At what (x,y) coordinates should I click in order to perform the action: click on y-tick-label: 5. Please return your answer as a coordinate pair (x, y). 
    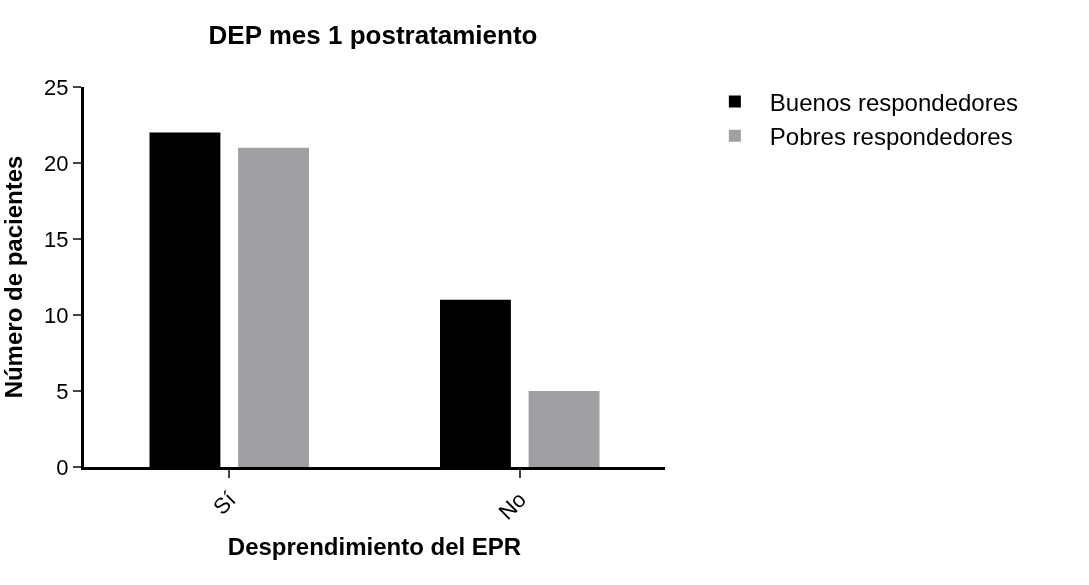
    Looking at the image, I should click on (62, 391).